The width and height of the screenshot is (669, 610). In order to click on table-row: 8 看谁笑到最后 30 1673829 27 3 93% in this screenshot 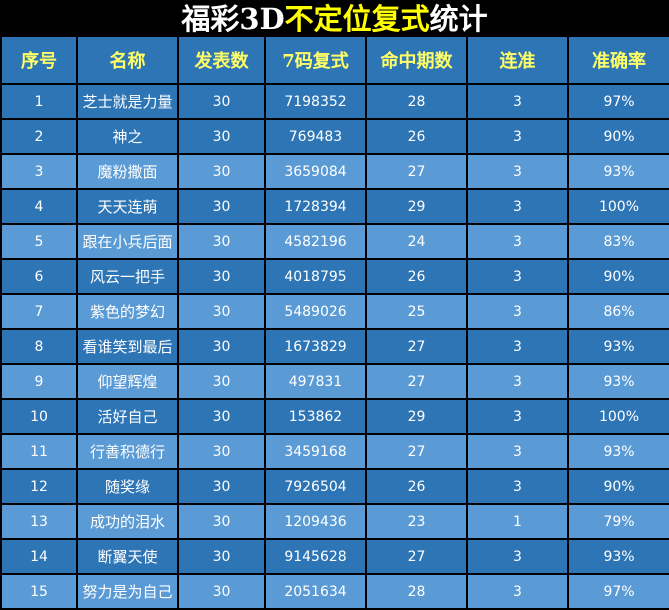, I will do `click(334, 346)`.